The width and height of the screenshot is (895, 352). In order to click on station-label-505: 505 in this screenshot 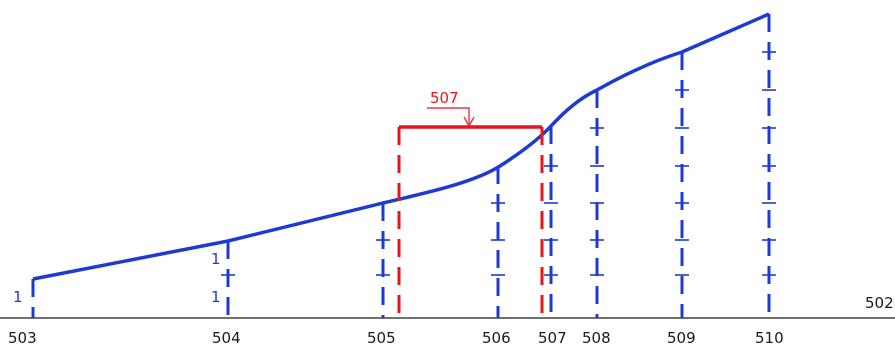, I will do `click(381, 338)`.